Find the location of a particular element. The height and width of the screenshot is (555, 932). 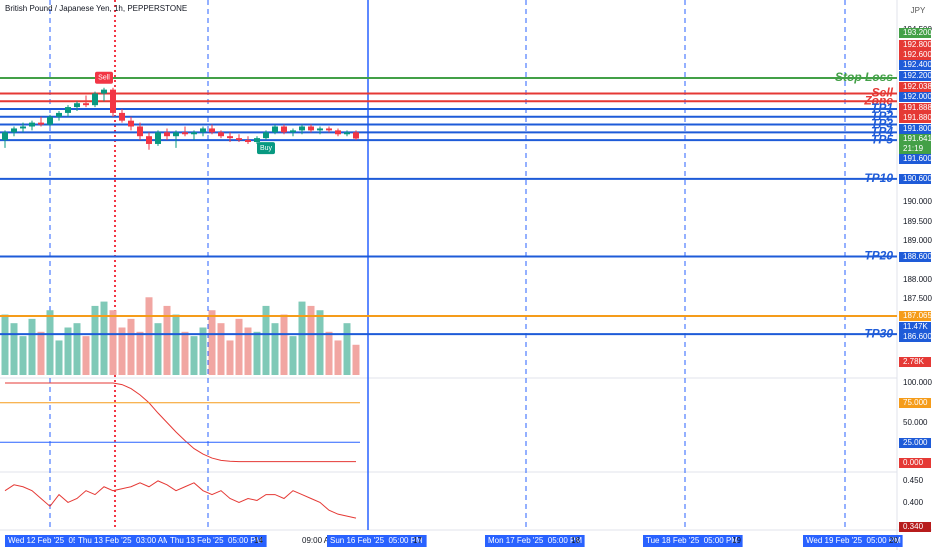

time-label: 19 is located at coordinates (736, 540).